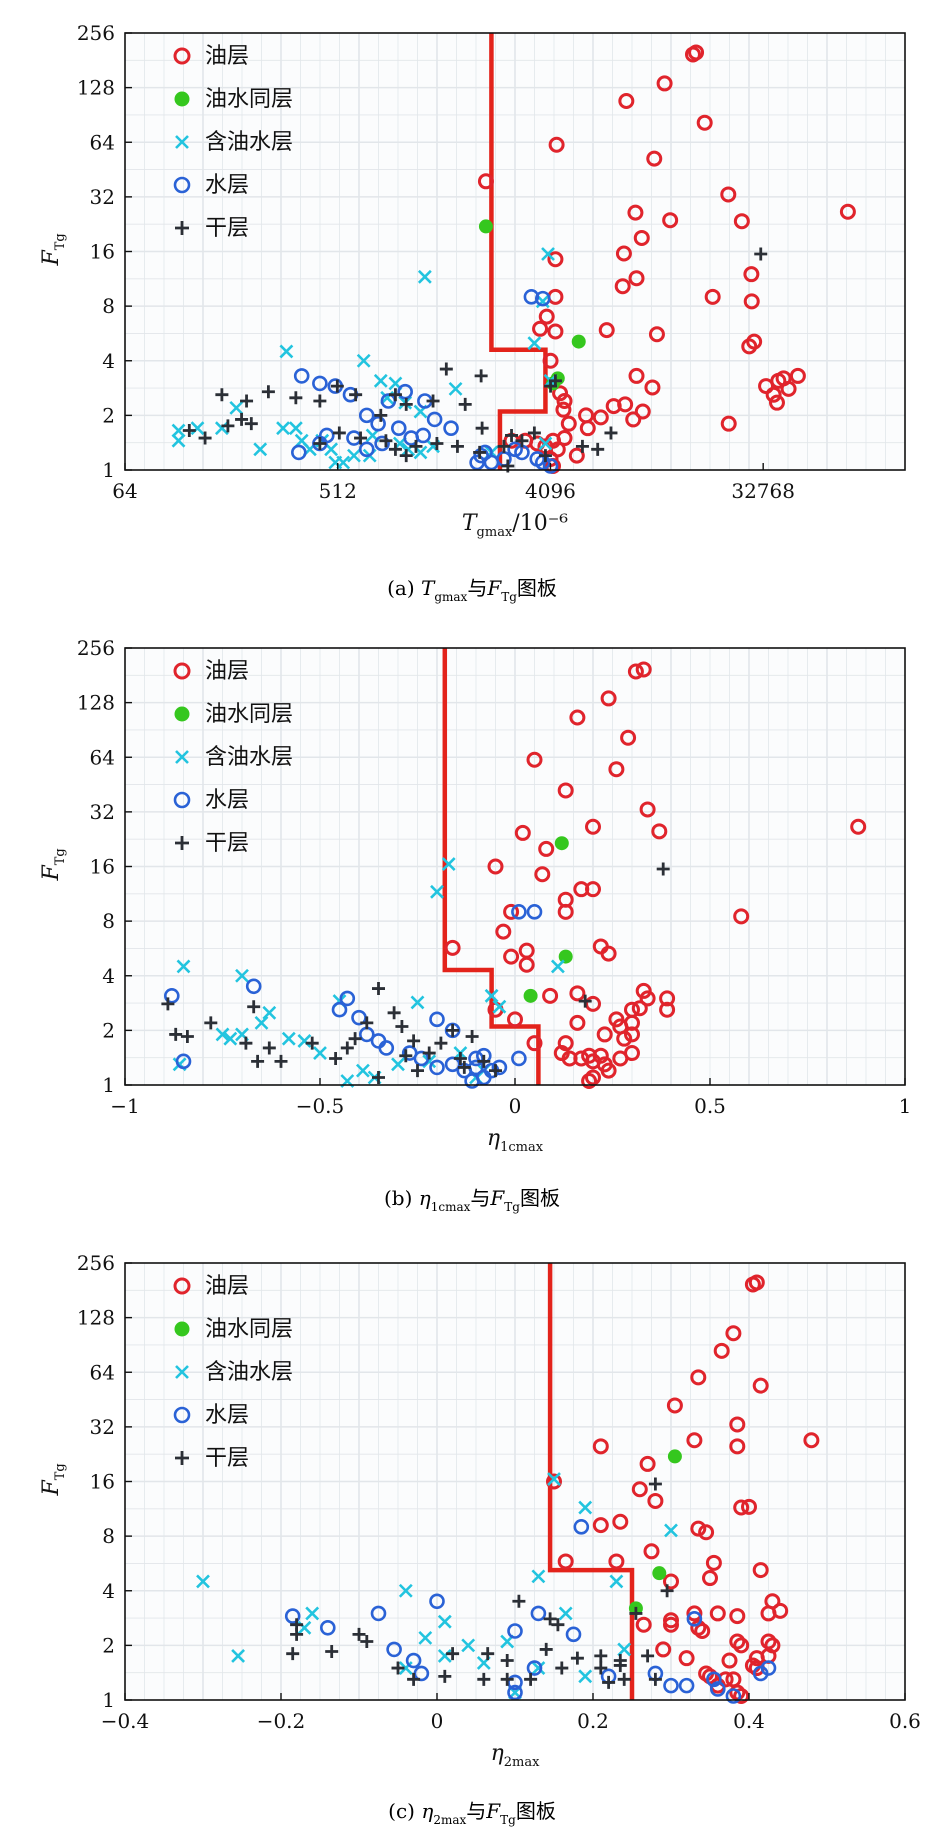 The image size is (945, 1845). I want to click on x-axis-label: η1cmax, so click(515, 1140).